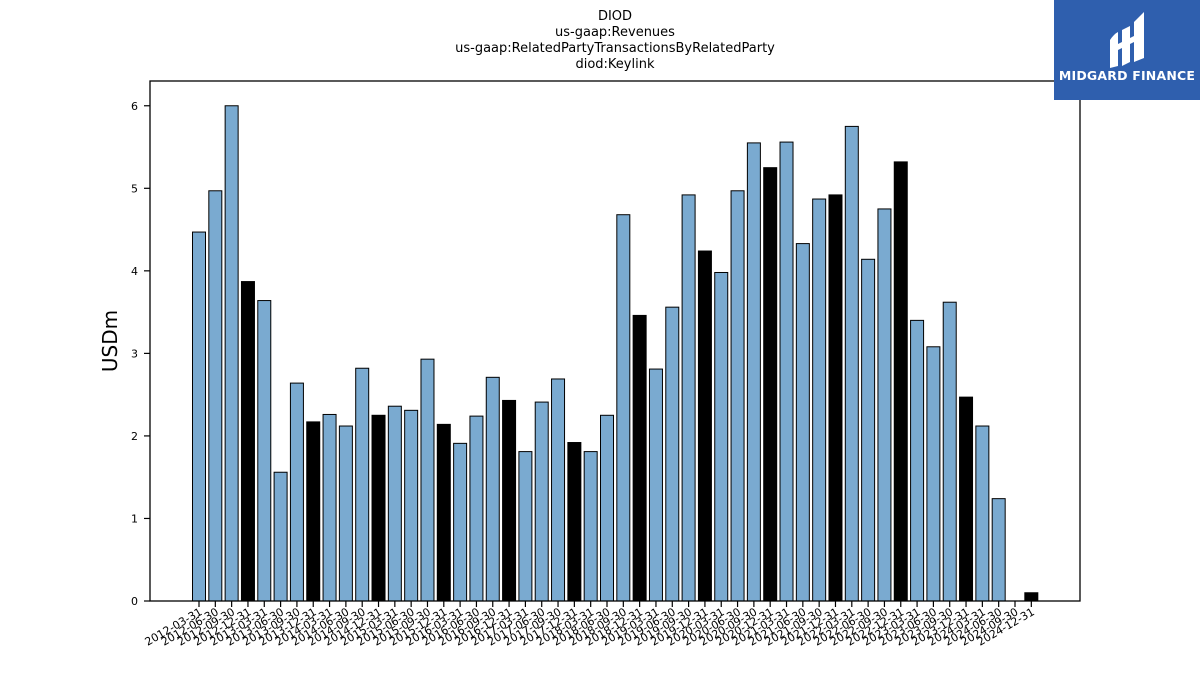 This screenshot has height=675, width=1200. I want to click on logo-mark-icon, so click(1127, 40).